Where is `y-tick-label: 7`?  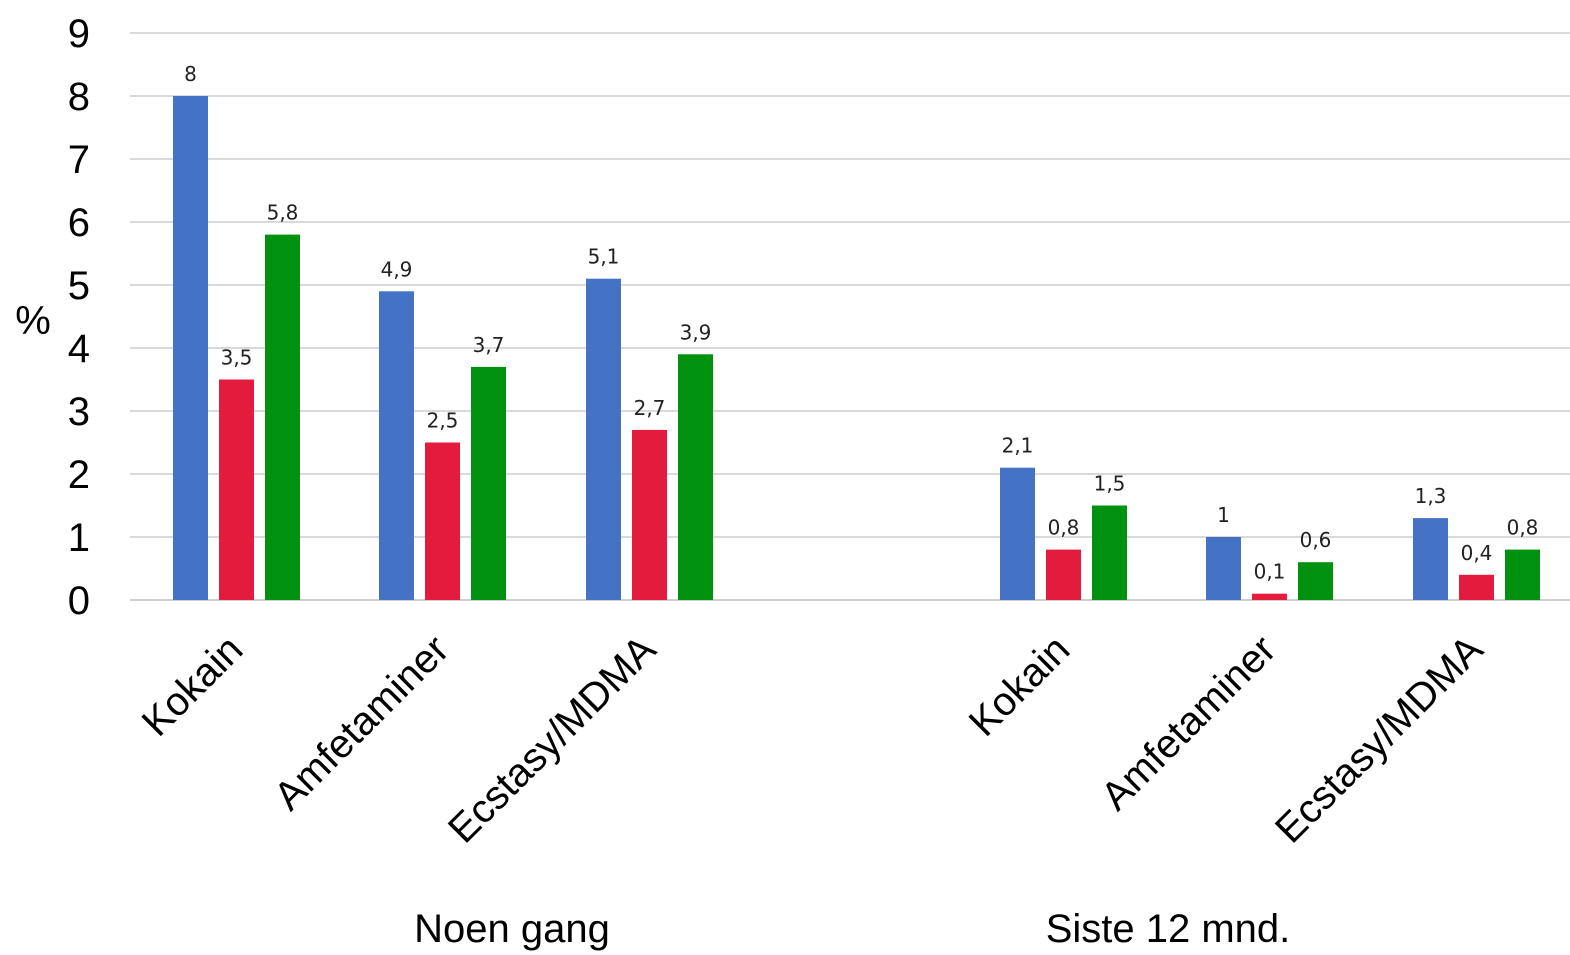 y-tick-label: 7 is located at coordinates (79, 160).